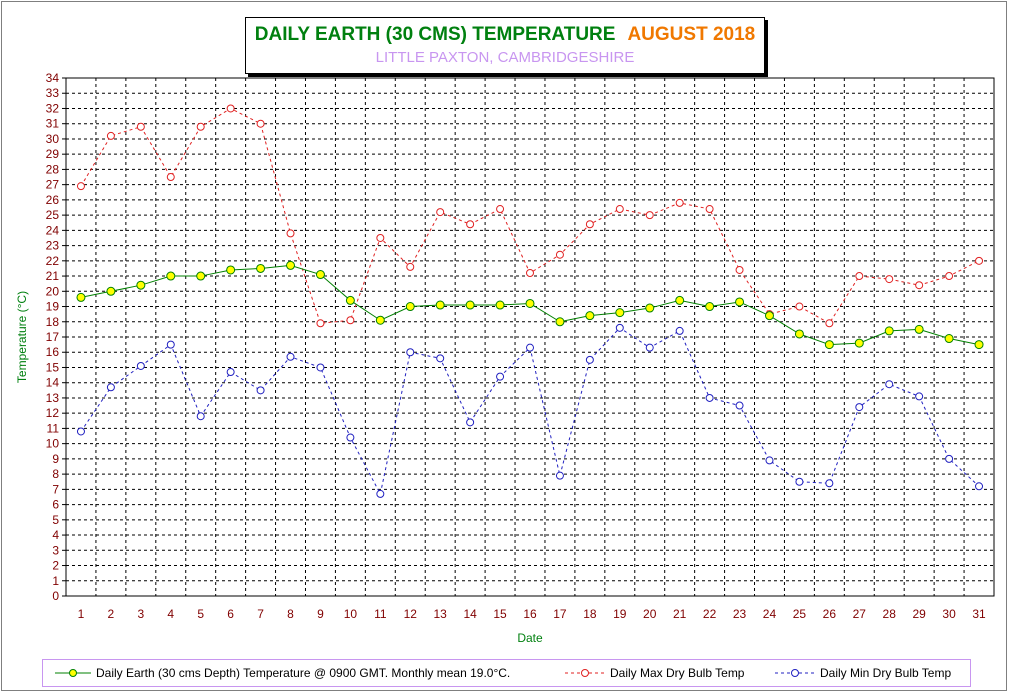  Describe the element at coordinates (740, 614) in the screenshot. I see `x-tick-label: 23` at that location.